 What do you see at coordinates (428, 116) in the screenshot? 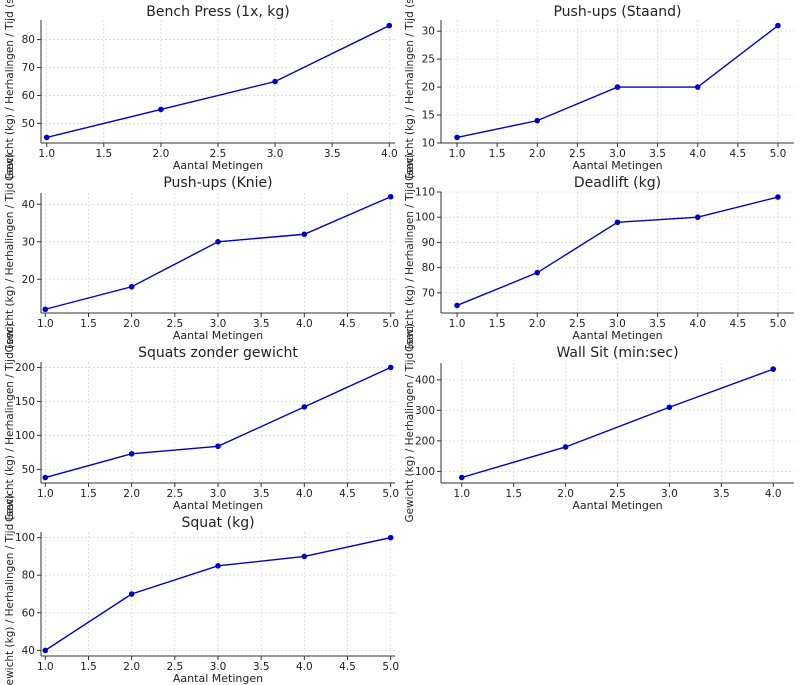
I see `y-tick-label: 15` at bounding box center [428, 116].